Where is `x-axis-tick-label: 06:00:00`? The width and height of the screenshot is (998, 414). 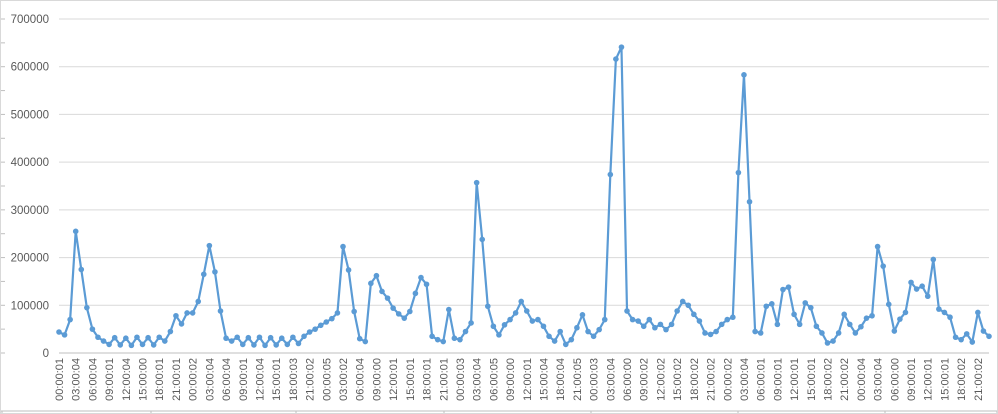
x-axis-tick-label: 06:00:00 is located at coordinates (628, 379).